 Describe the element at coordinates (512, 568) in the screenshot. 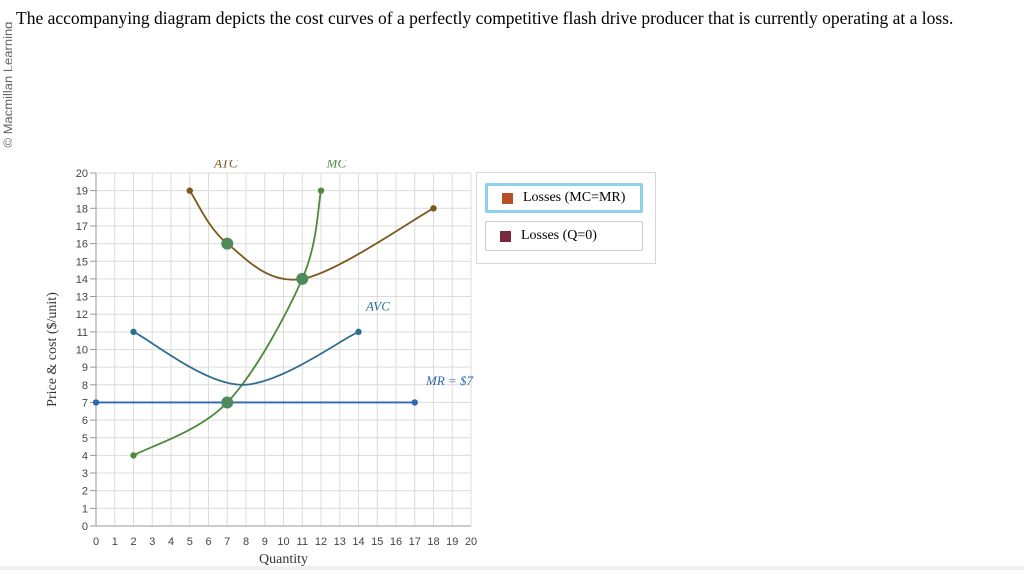

I see `bottom-bar` at that location.